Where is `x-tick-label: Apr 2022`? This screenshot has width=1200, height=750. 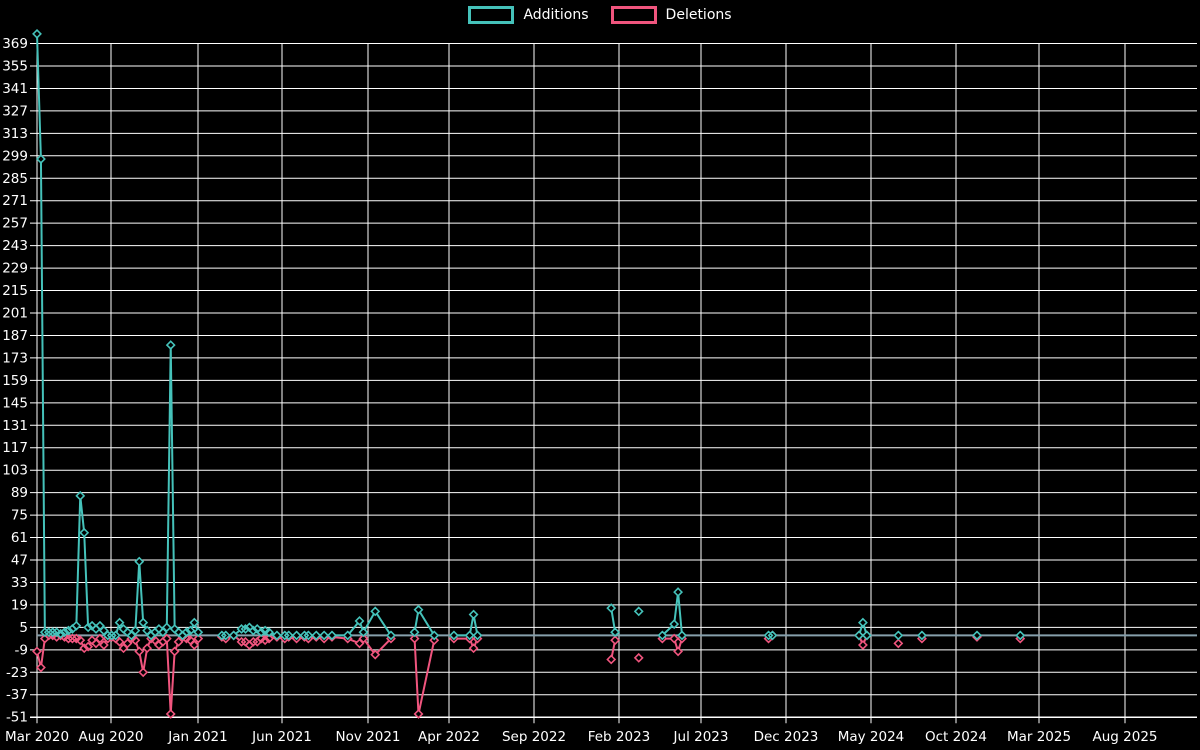
x-tick-label: Apr 2022 is located at coordinates (449, 737).